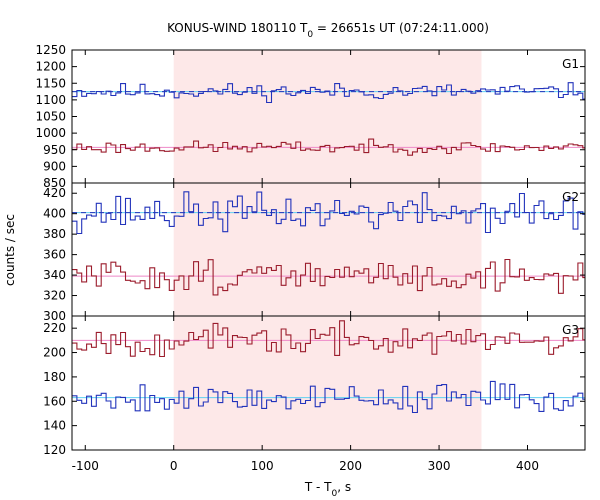  Describe the element at coordinates (54, 353) in the screenshot. I see `y-tick-label: 200` at that location.